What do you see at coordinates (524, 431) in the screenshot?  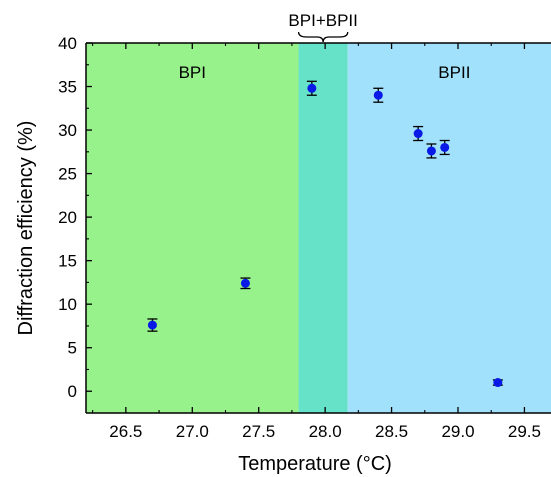 I see `x-tick-label: 29.5` at bounding box center [524, 431].